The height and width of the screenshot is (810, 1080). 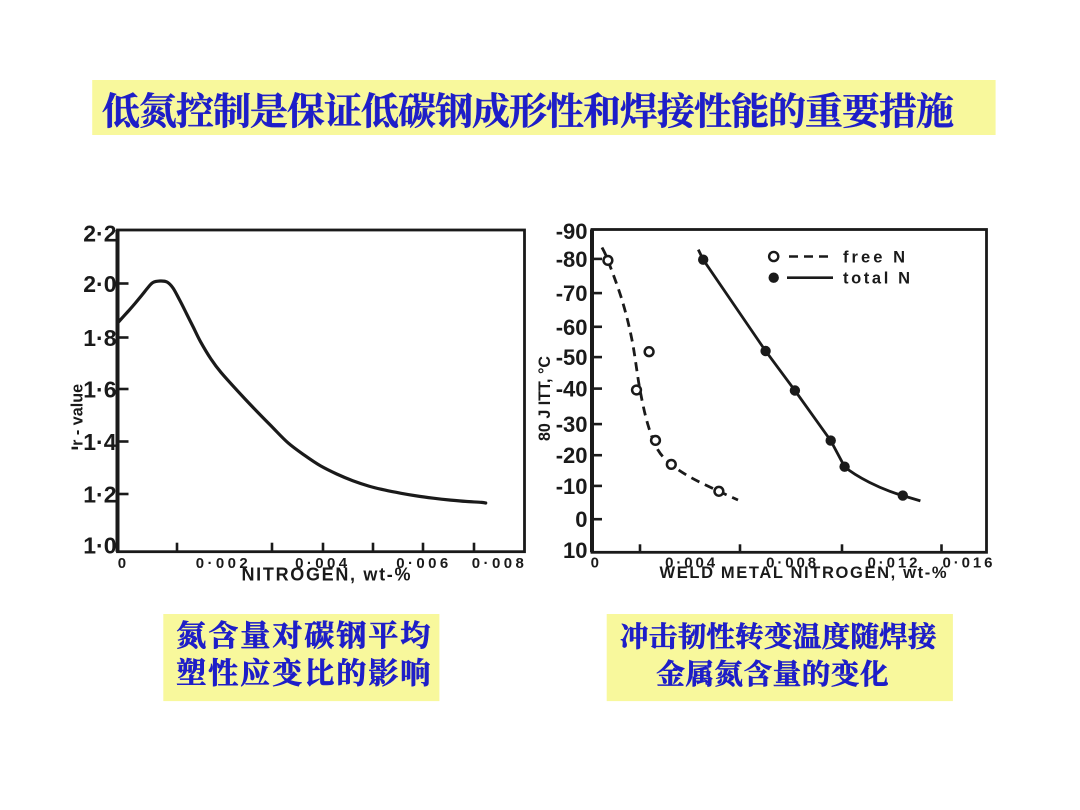 I want to click on svg-text: 80 J ITT, °C, so click(x=544, y=398).